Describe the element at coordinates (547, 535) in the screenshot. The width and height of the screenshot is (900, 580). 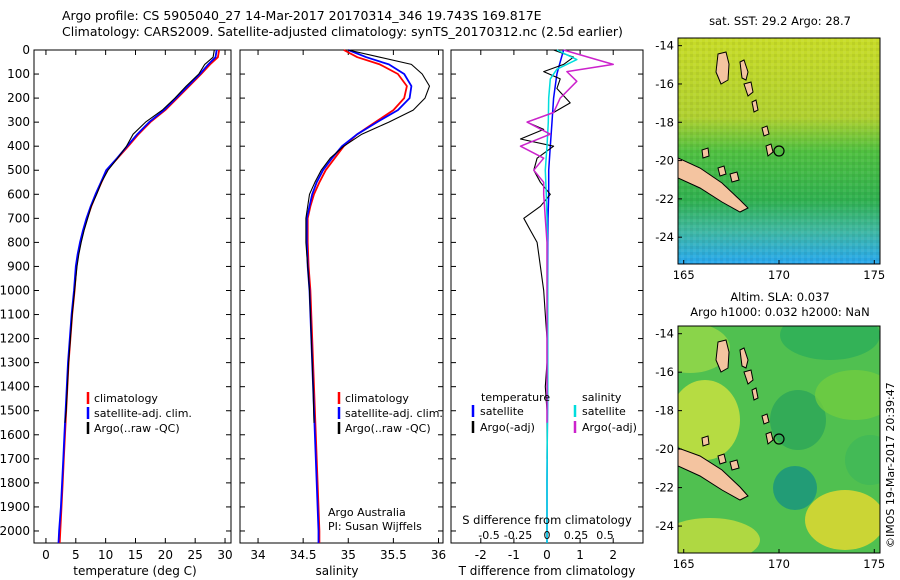
I see `s-diff-tick-label: 0` at that location.